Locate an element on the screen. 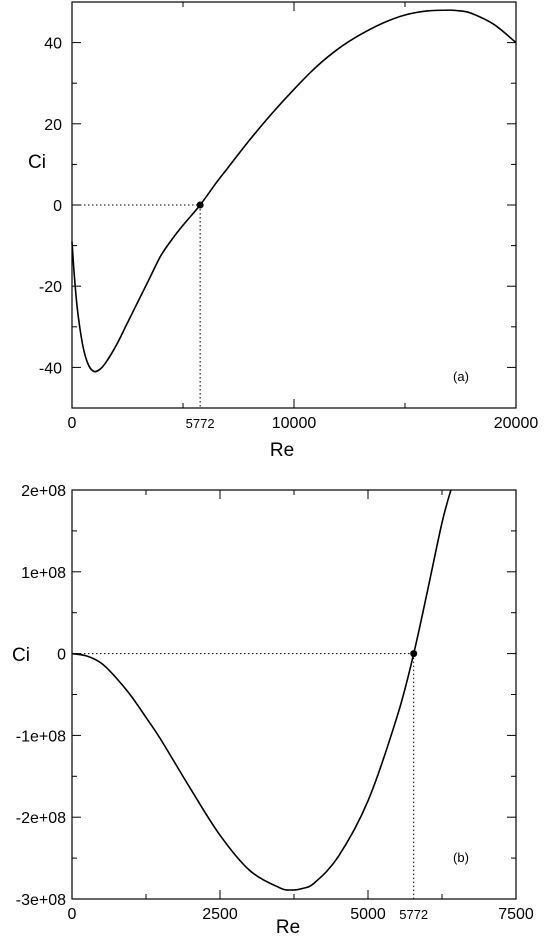  y-tick-label: -40 is located at coordinates (50, 368).